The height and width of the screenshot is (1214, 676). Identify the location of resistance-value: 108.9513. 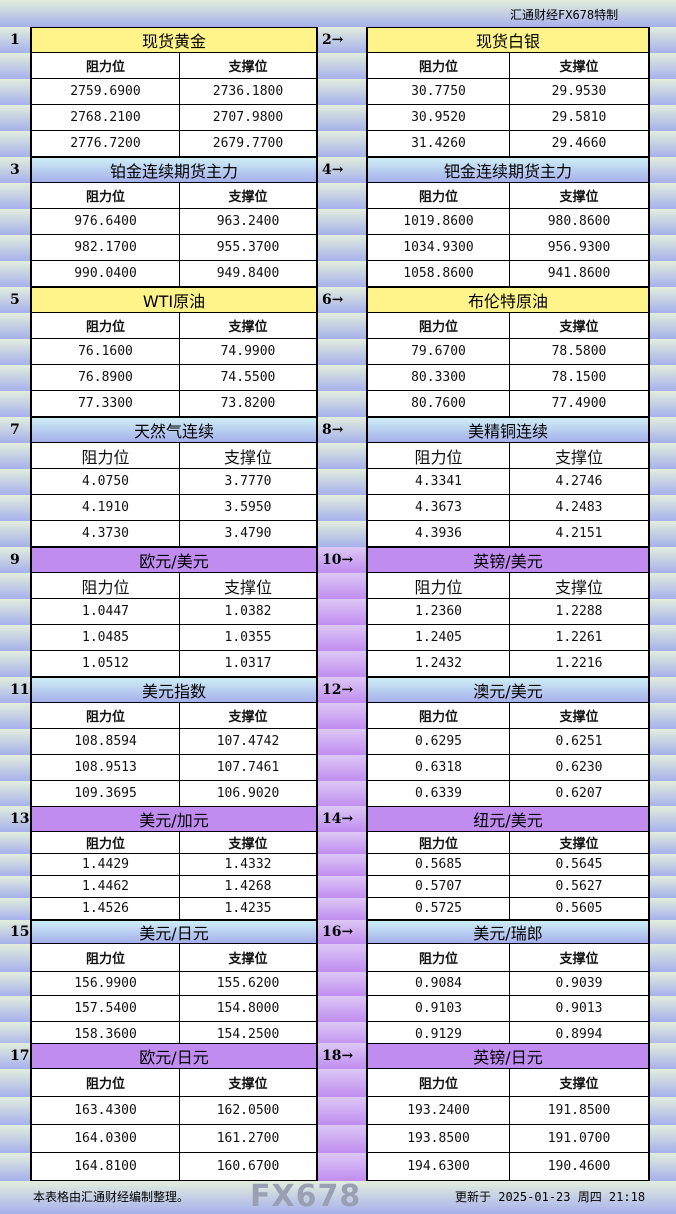
(106, 768).